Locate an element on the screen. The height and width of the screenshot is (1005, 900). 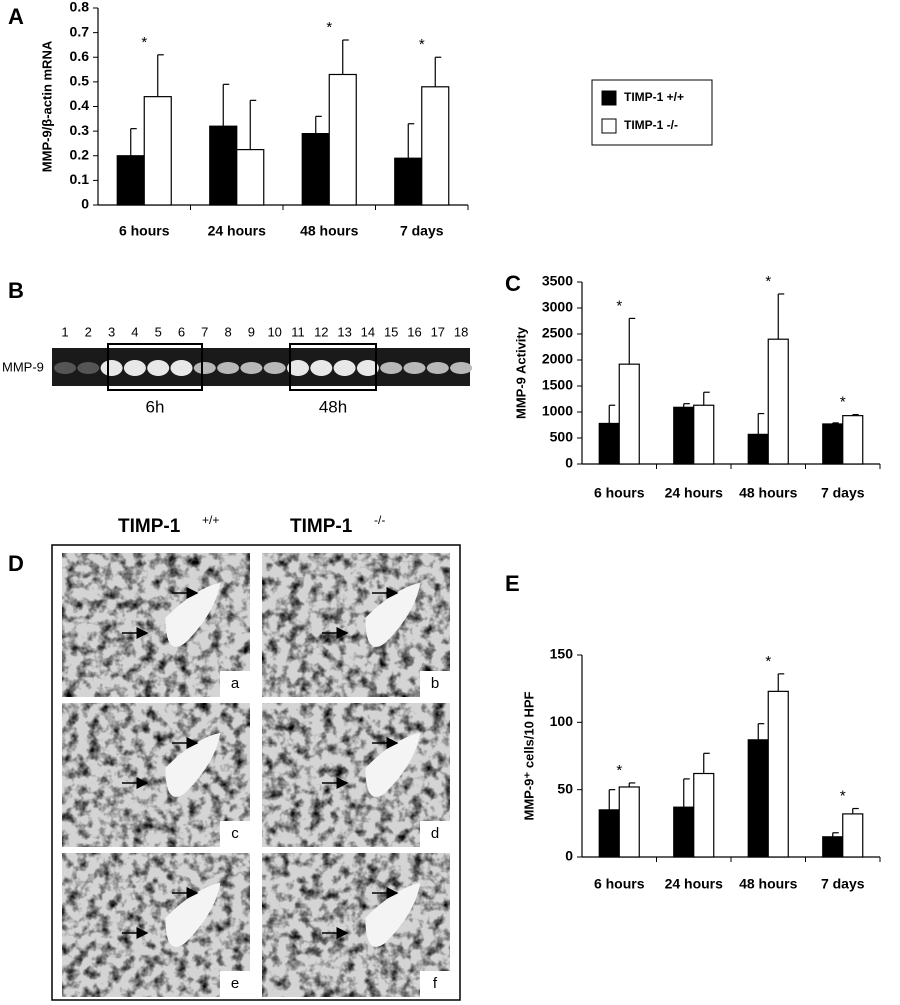
lane-number: 11 is located at coordinates (298, 331).